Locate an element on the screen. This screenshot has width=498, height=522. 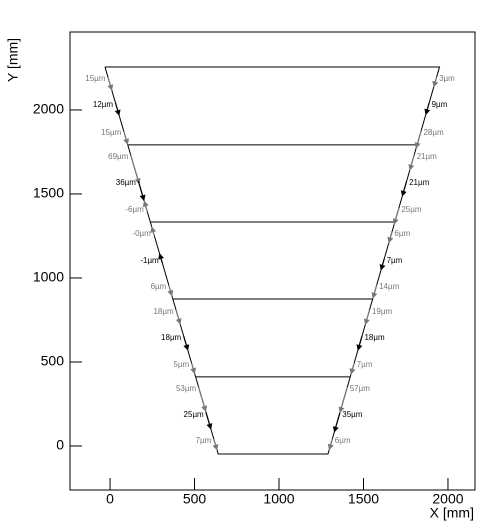
arrow-label: 36µm is located at coordinates (126, 182).